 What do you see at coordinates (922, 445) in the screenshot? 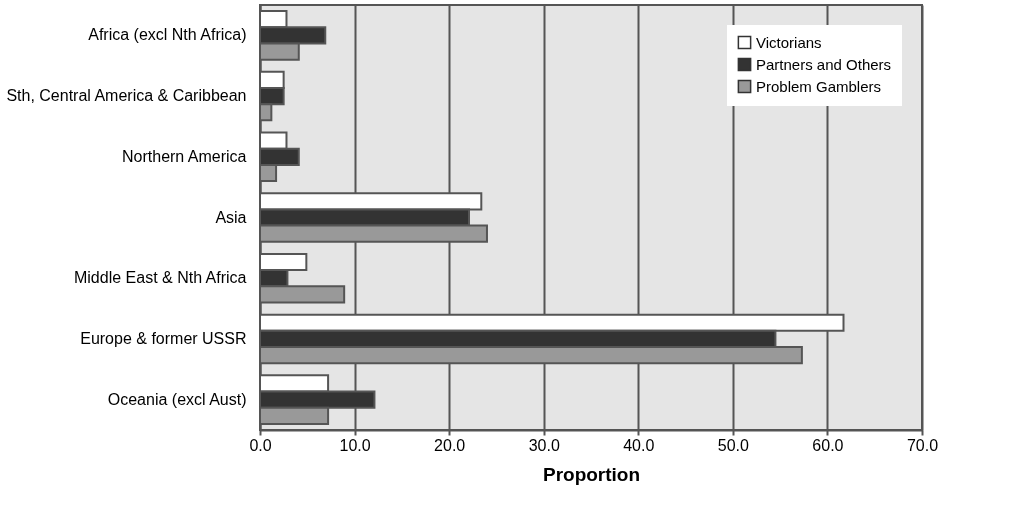
I see `x-tick-label: 70.0` at bounding box center [922, 445].